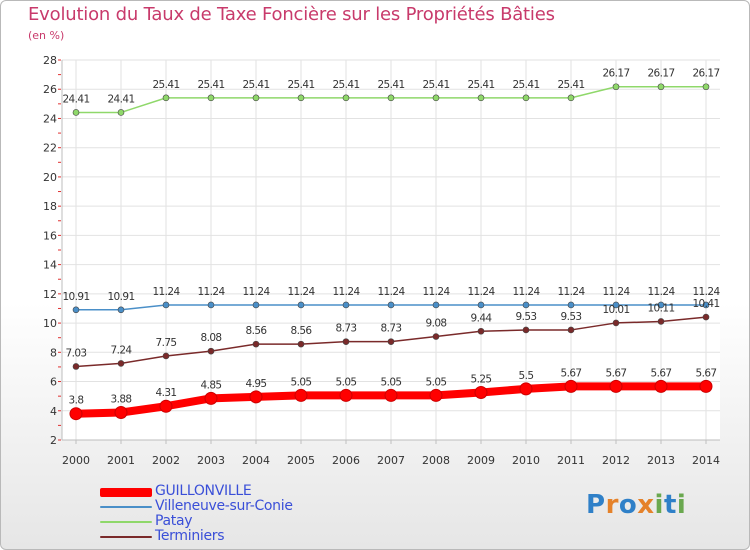 This screenshot has height=550, width=750. Describe the element at coordinates (53, 440) in the screenshot. I see `y-tick-label: 2` at that location.